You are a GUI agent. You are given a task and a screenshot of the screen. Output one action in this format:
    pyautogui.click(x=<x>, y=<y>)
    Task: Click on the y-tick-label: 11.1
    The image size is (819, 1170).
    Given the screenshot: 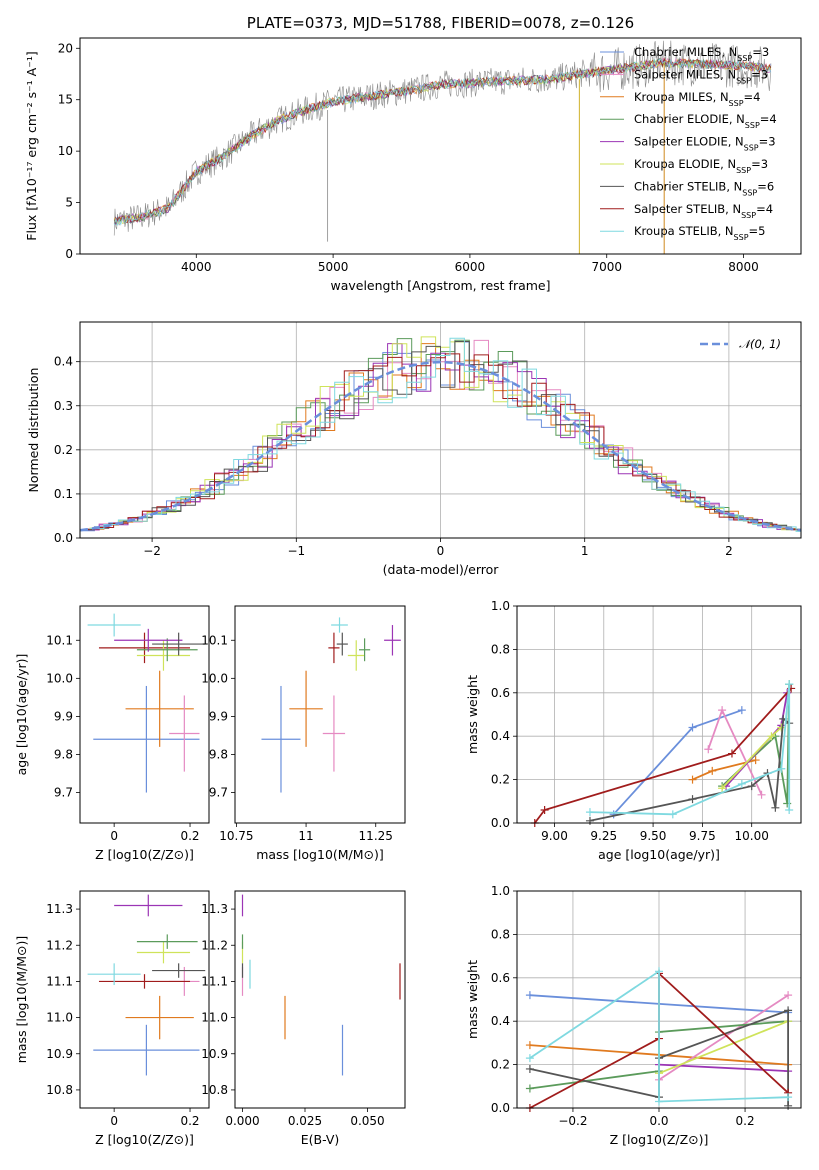 What is the action you would take?
    pyautogui.click(x=214, y=981)
    